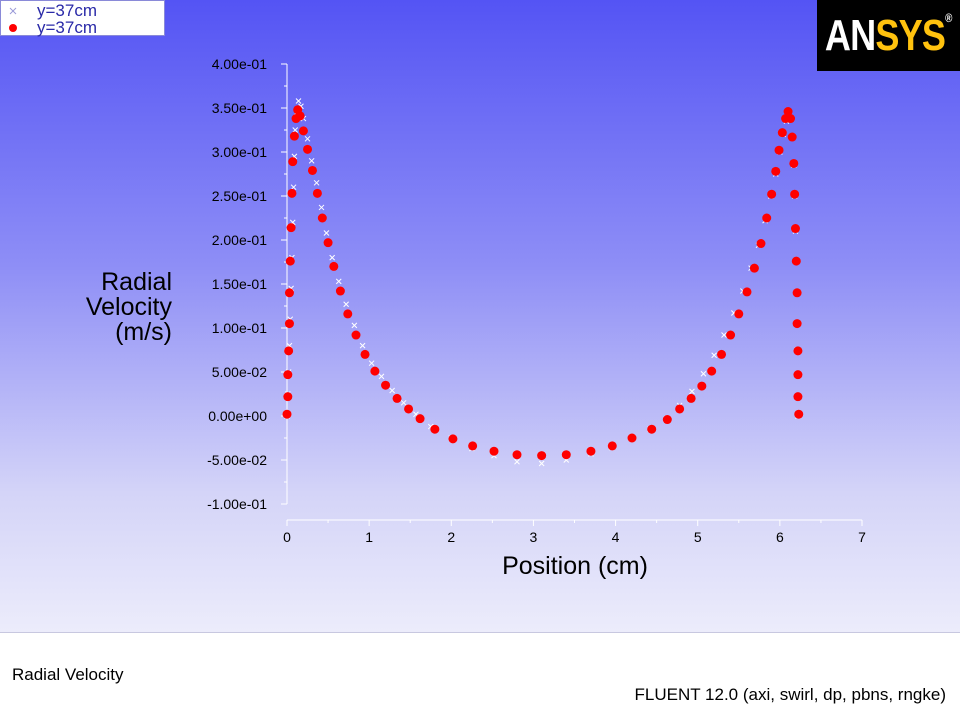  Describe the element at coordinates (67, 10) in the screenshot. I see `legend-label: y=37cm` at that location.